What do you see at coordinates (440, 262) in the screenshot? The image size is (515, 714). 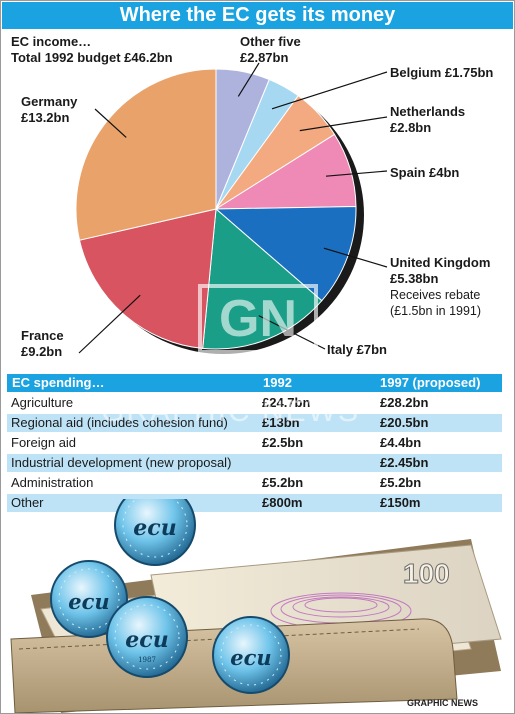 I see `slice-name: United Kingdom` at bounding box center [440, 262].